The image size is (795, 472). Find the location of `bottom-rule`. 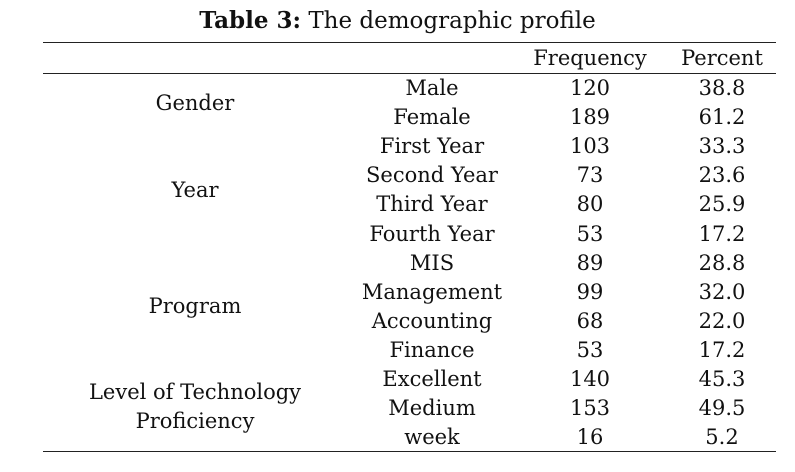

bottom-rule is located at coordinates (409, 451).